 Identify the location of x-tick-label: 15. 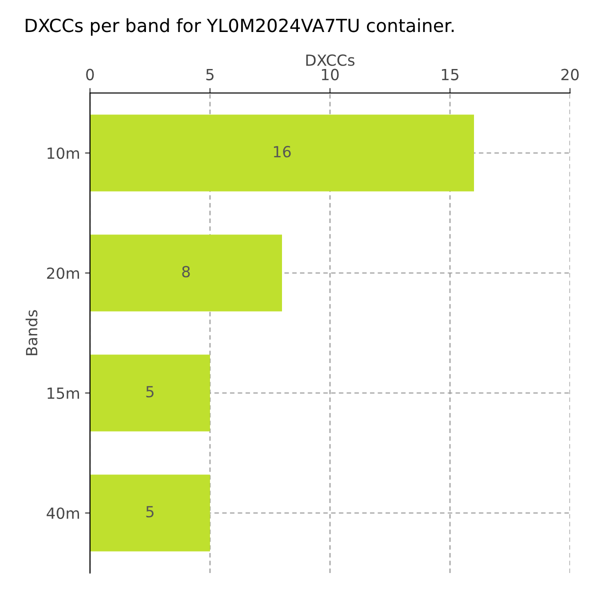
(450, 74).